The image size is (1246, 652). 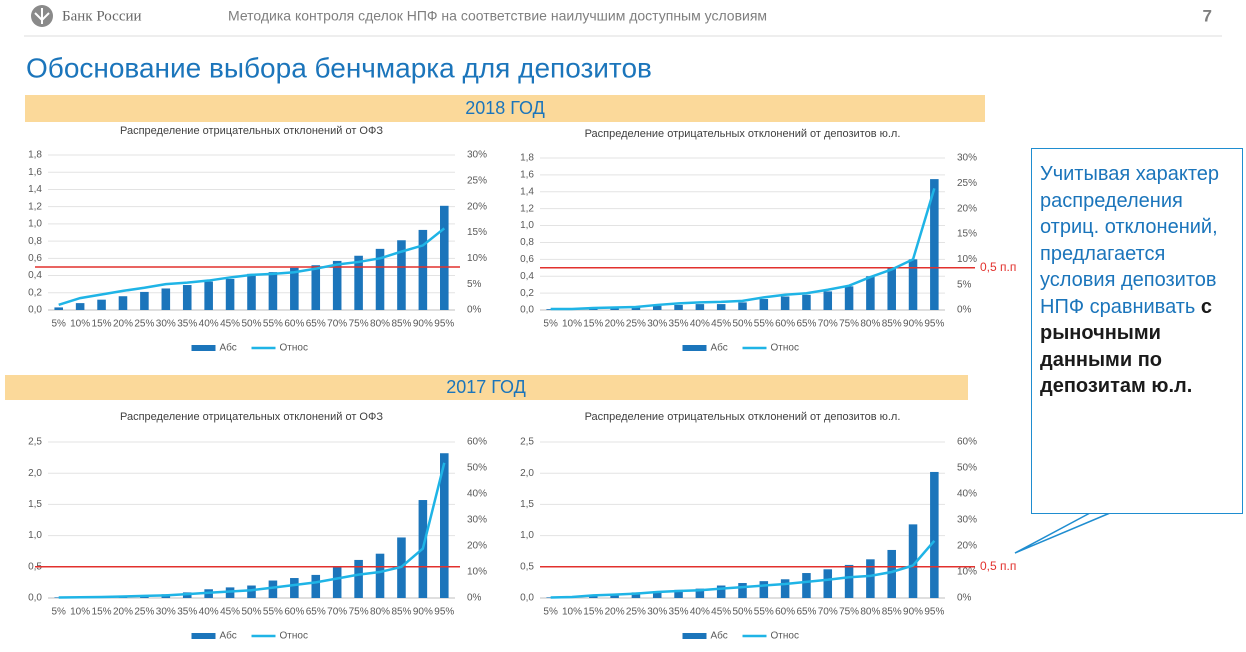 What do you see at coordinates (849, 612) in the screenshot?
I see `x-tick-label: 75%` at bounding box center [849, 612].